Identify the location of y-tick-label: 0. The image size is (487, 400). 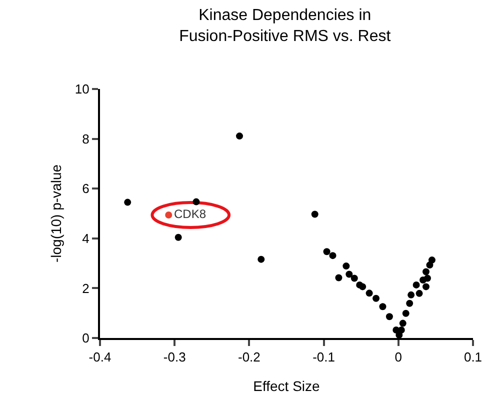
(86, 338).